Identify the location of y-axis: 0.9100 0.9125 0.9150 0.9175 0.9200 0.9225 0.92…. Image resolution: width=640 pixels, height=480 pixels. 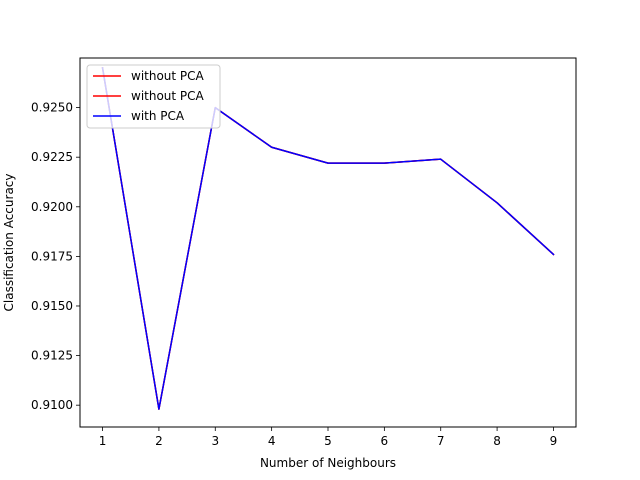
(55, 256).